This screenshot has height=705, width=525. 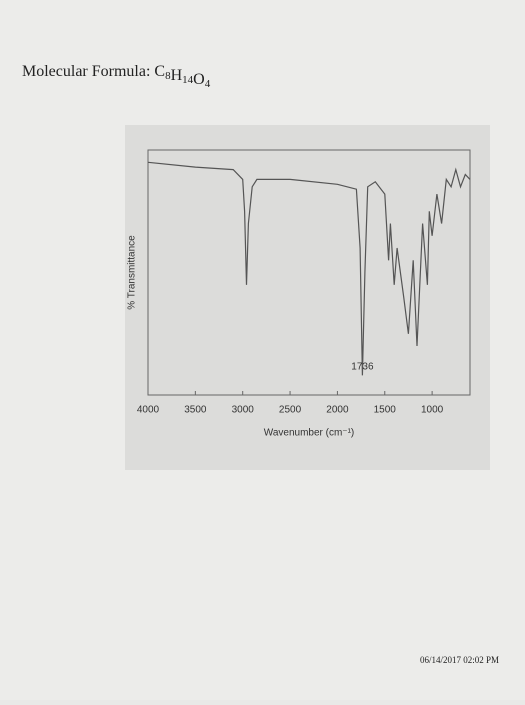 What do you see at coordinates (337, 410) in the screenshot?
I see `x-tick-label: 2000` at bounding box center [337, 410].